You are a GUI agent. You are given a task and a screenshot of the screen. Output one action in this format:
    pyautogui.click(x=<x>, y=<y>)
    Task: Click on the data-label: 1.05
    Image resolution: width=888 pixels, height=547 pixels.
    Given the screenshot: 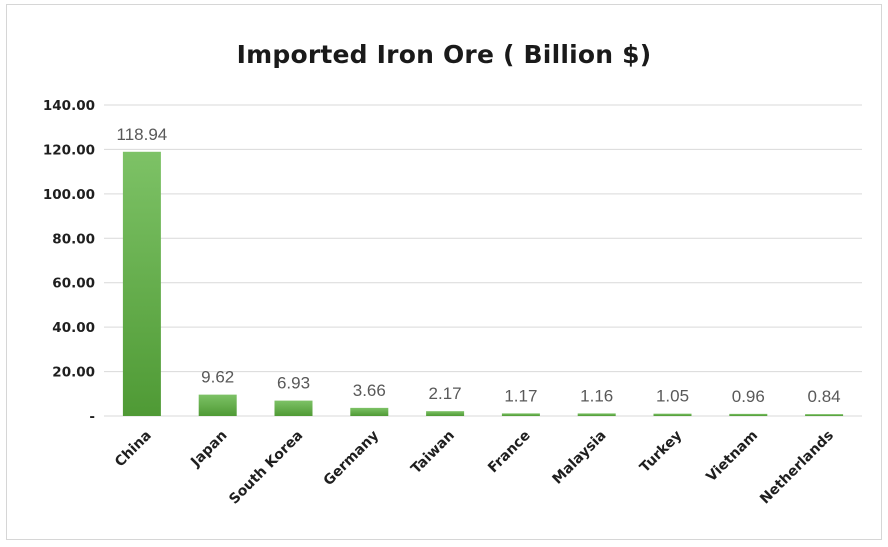 What is the action you would take?
    pyautogui.click(x=672, y=396)
    